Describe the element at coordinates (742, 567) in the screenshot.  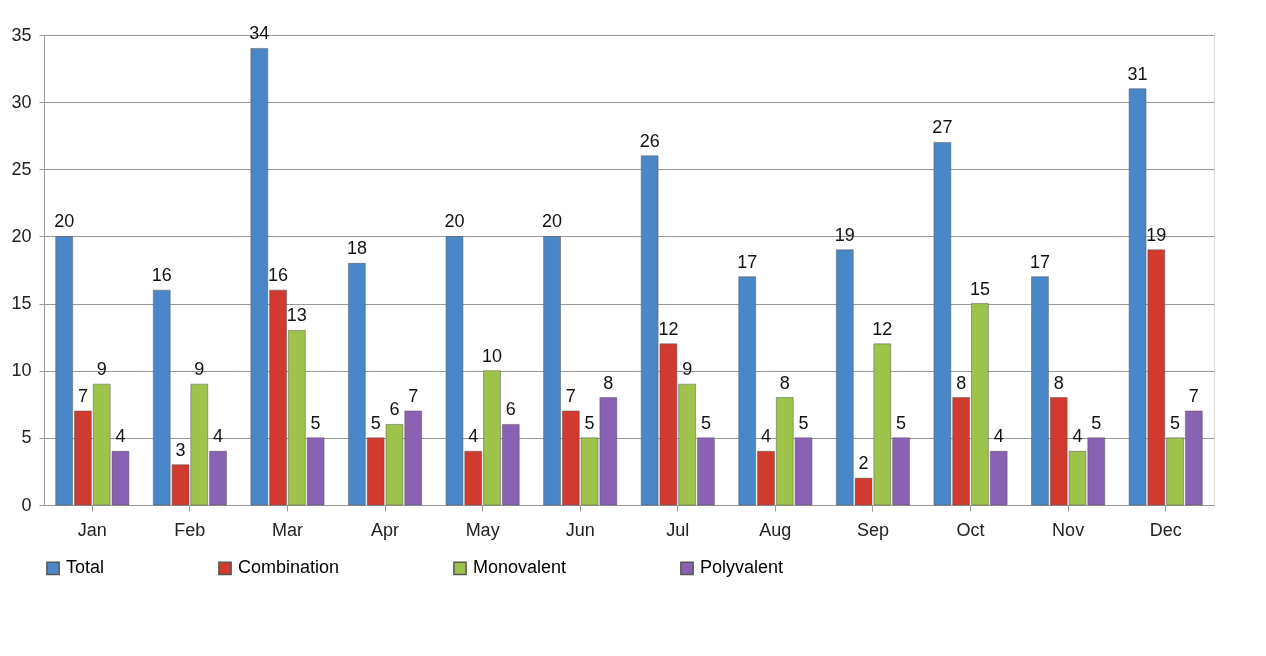
I see `legend-label: Polyvalent` at that location.